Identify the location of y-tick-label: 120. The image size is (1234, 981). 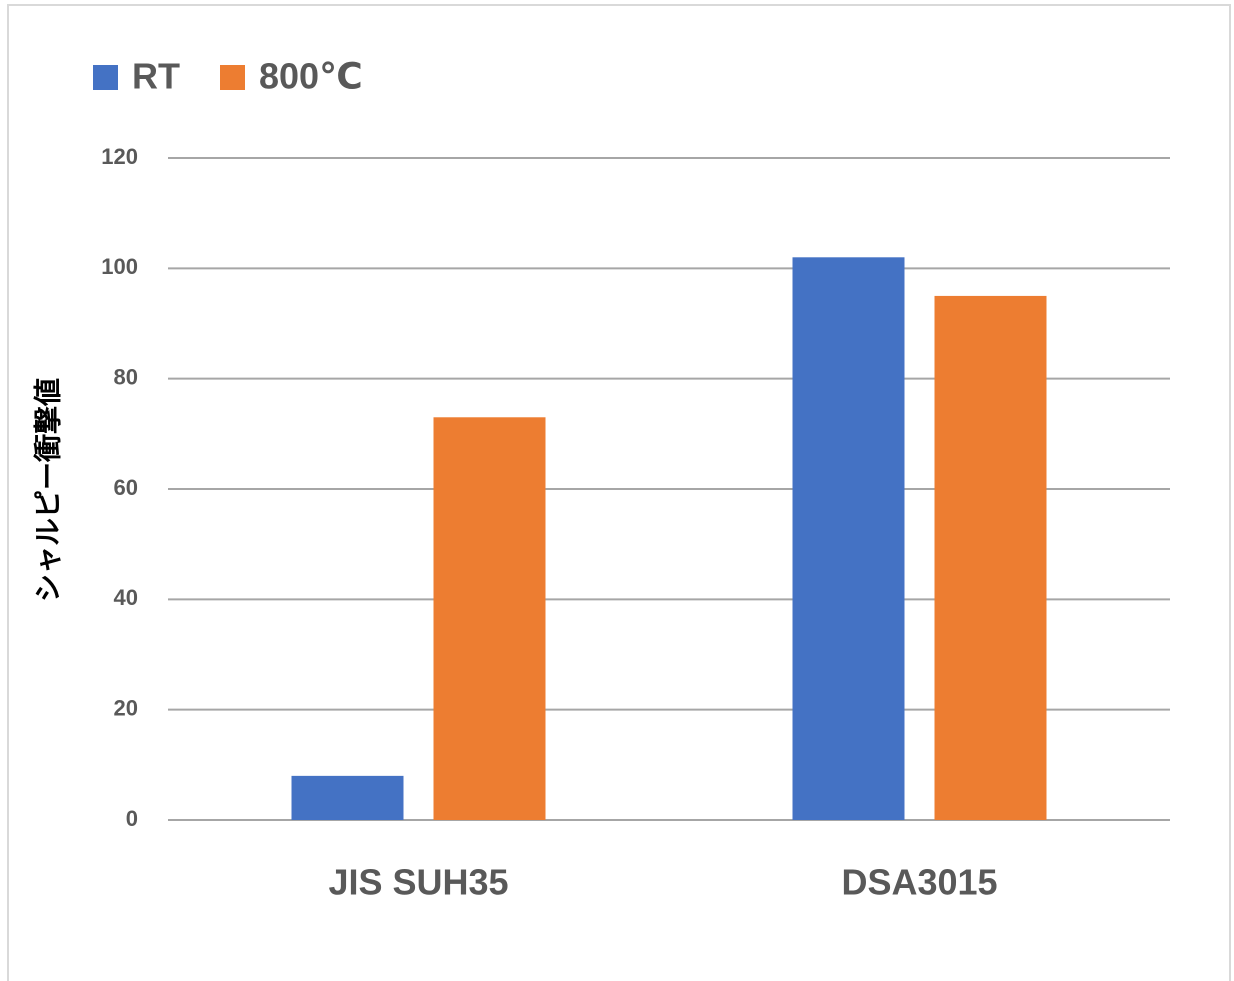
(119, 156).